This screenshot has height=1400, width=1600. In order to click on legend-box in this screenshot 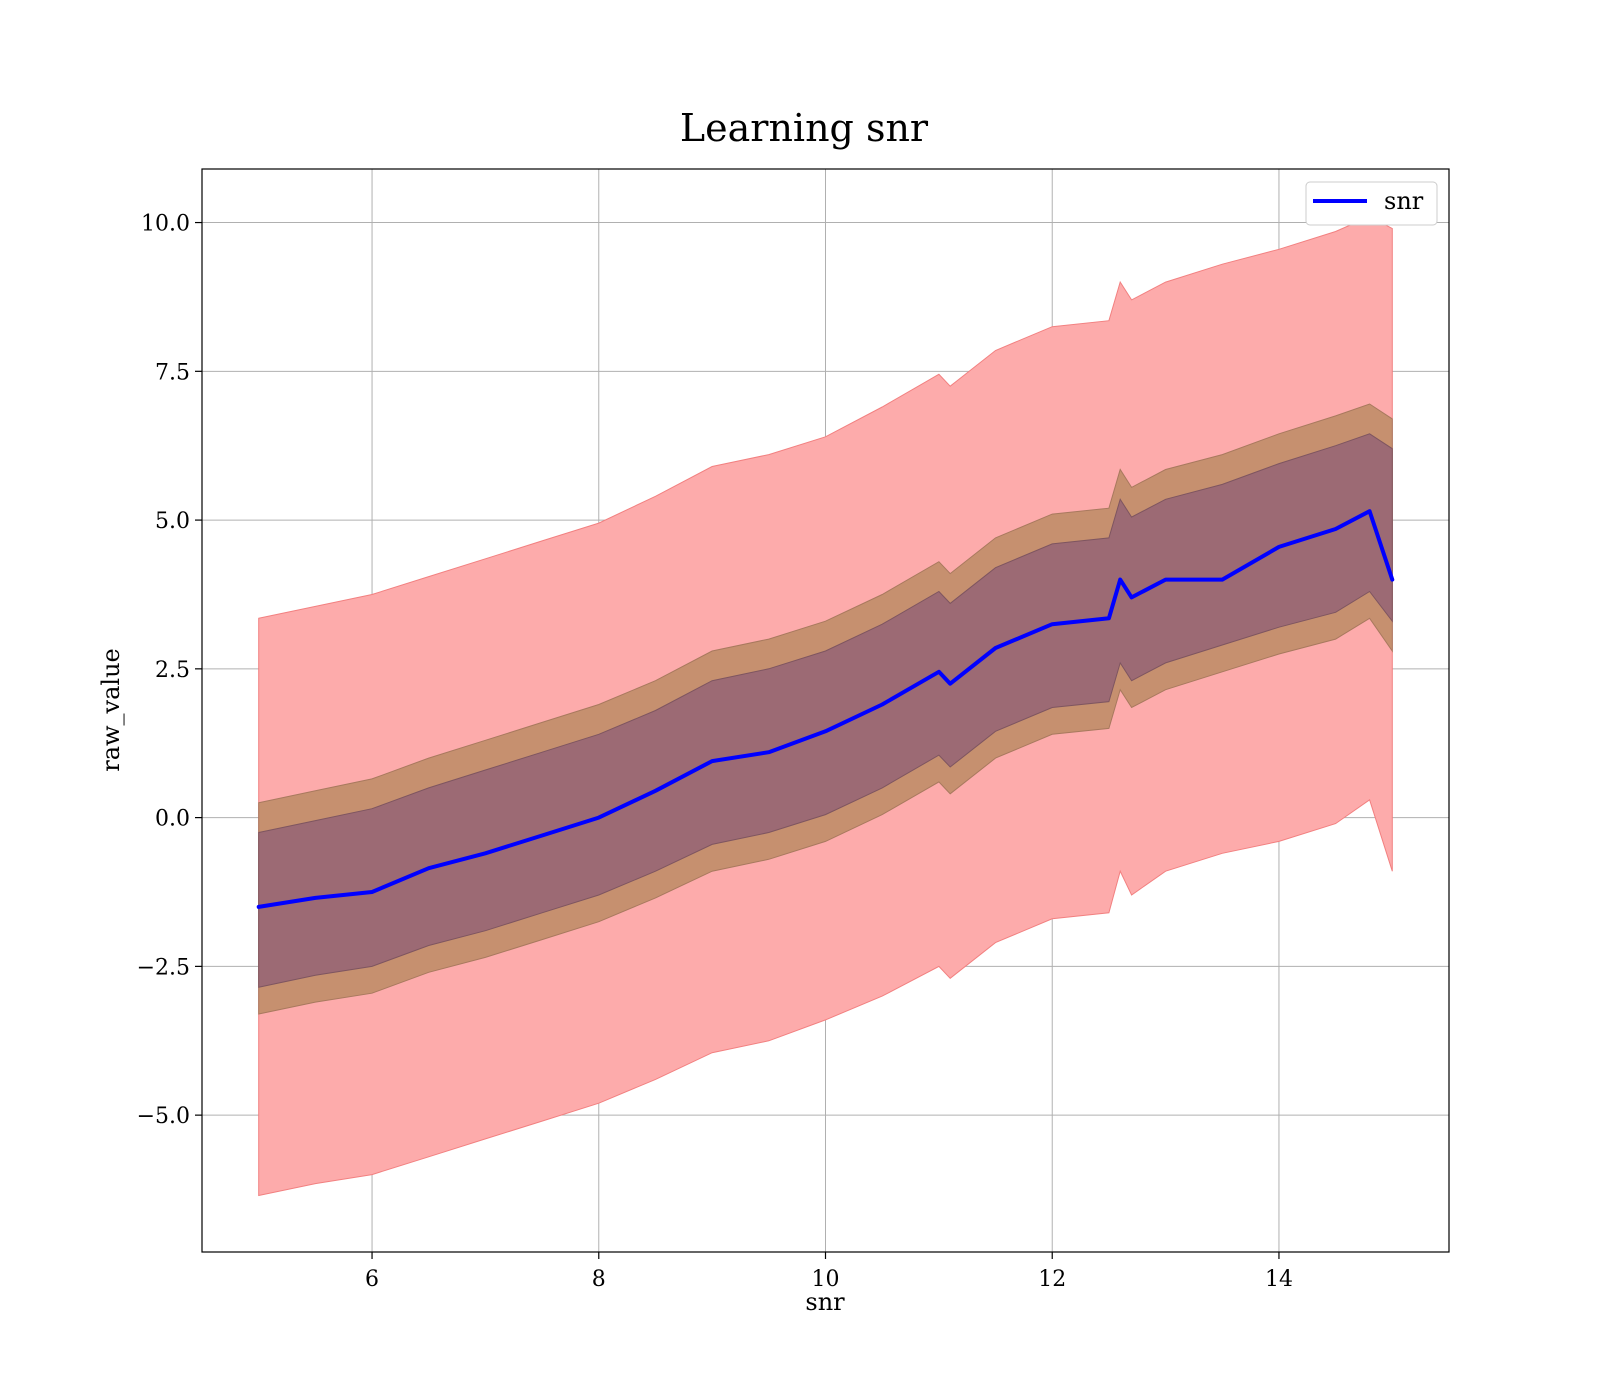, I will do `click(1371, 203)`.